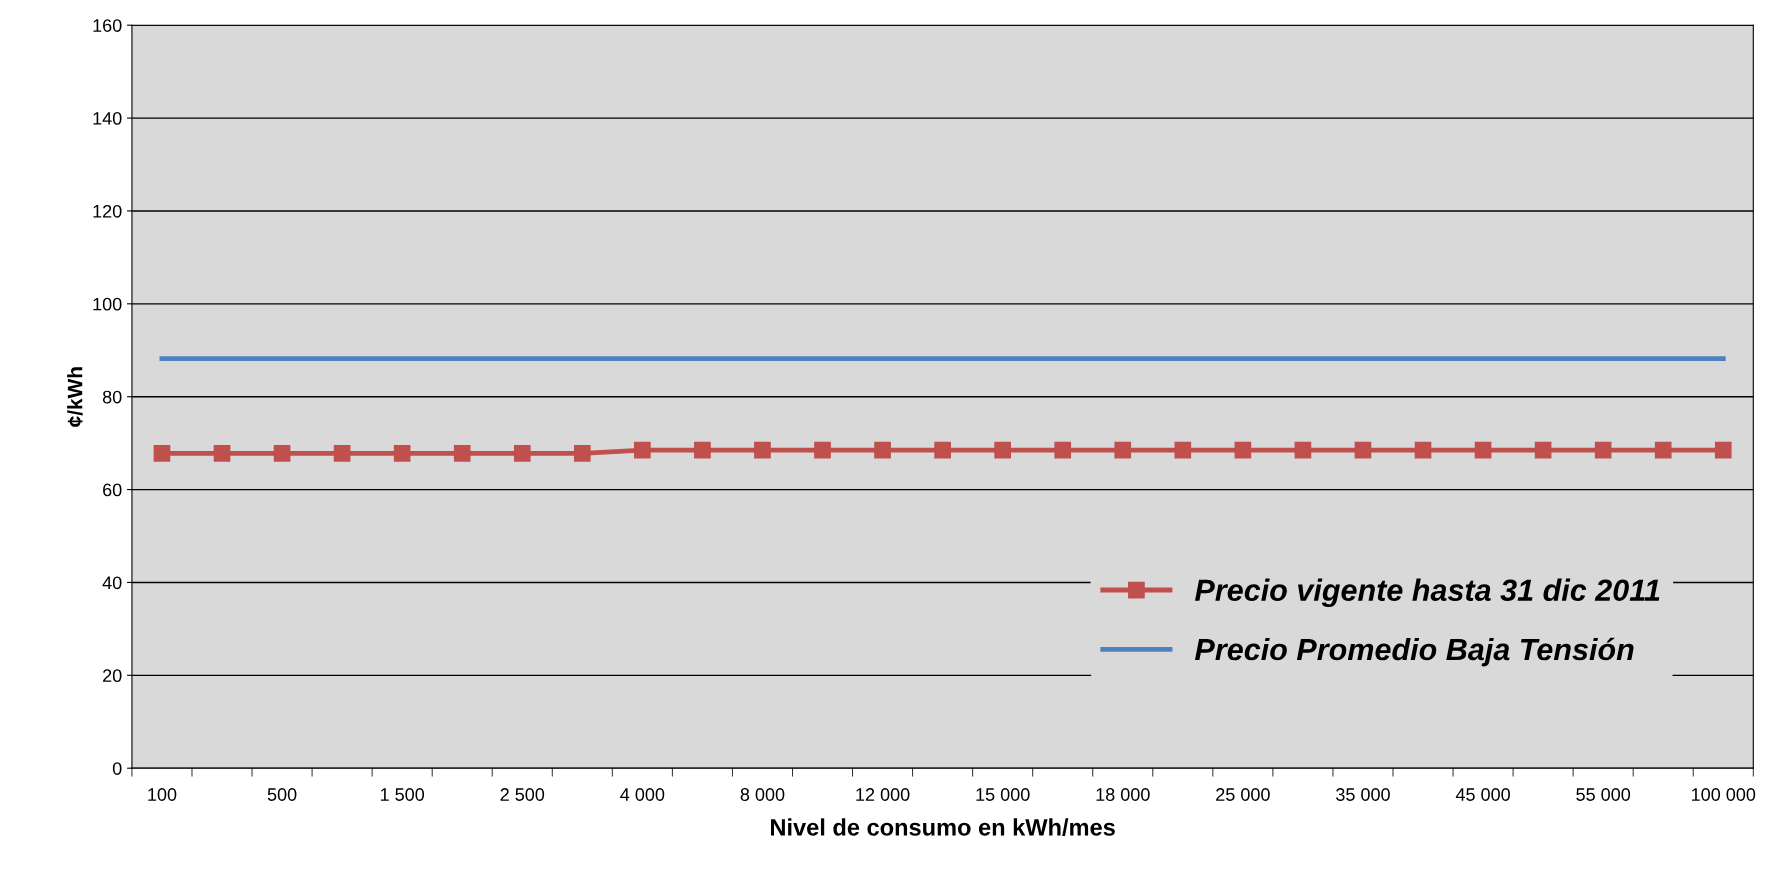  I want to click on y-axis-title: ¢/kWh, so click(75, 397).